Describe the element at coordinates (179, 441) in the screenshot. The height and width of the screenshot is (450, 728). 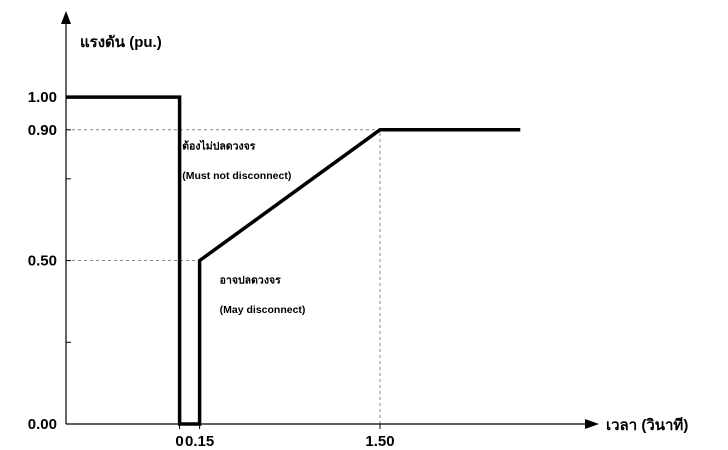
I see `x-tick-label: 0` at that location.